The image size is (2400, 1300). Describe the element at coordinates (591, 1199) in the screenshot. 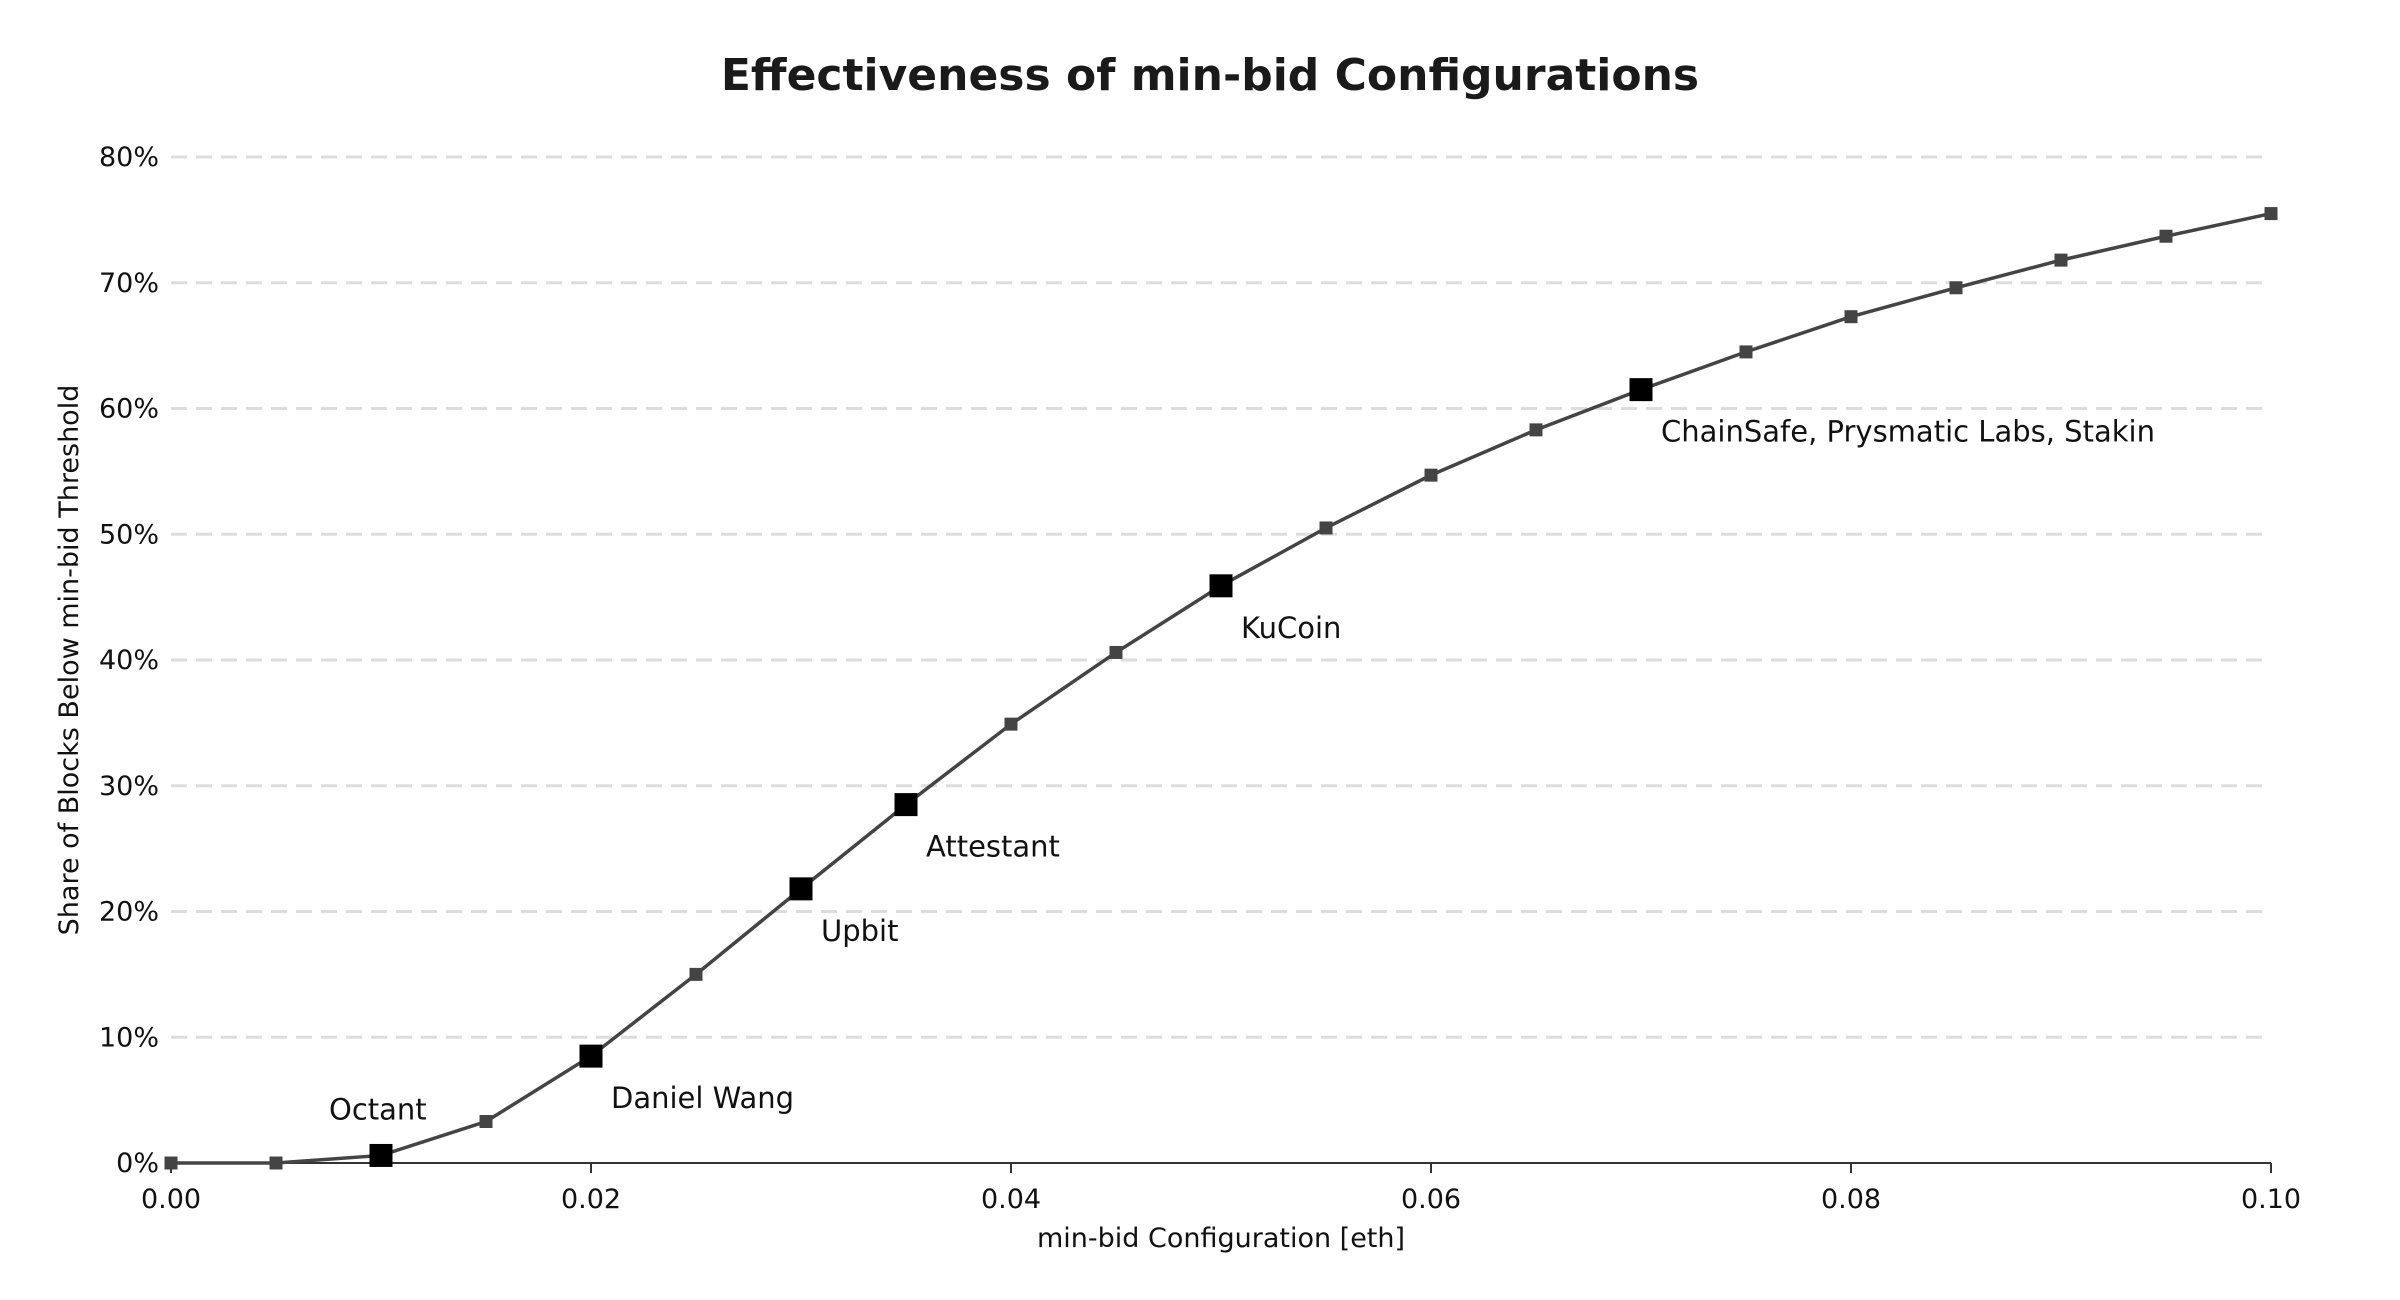

I see `x-tick-label: 0.02` at that location.